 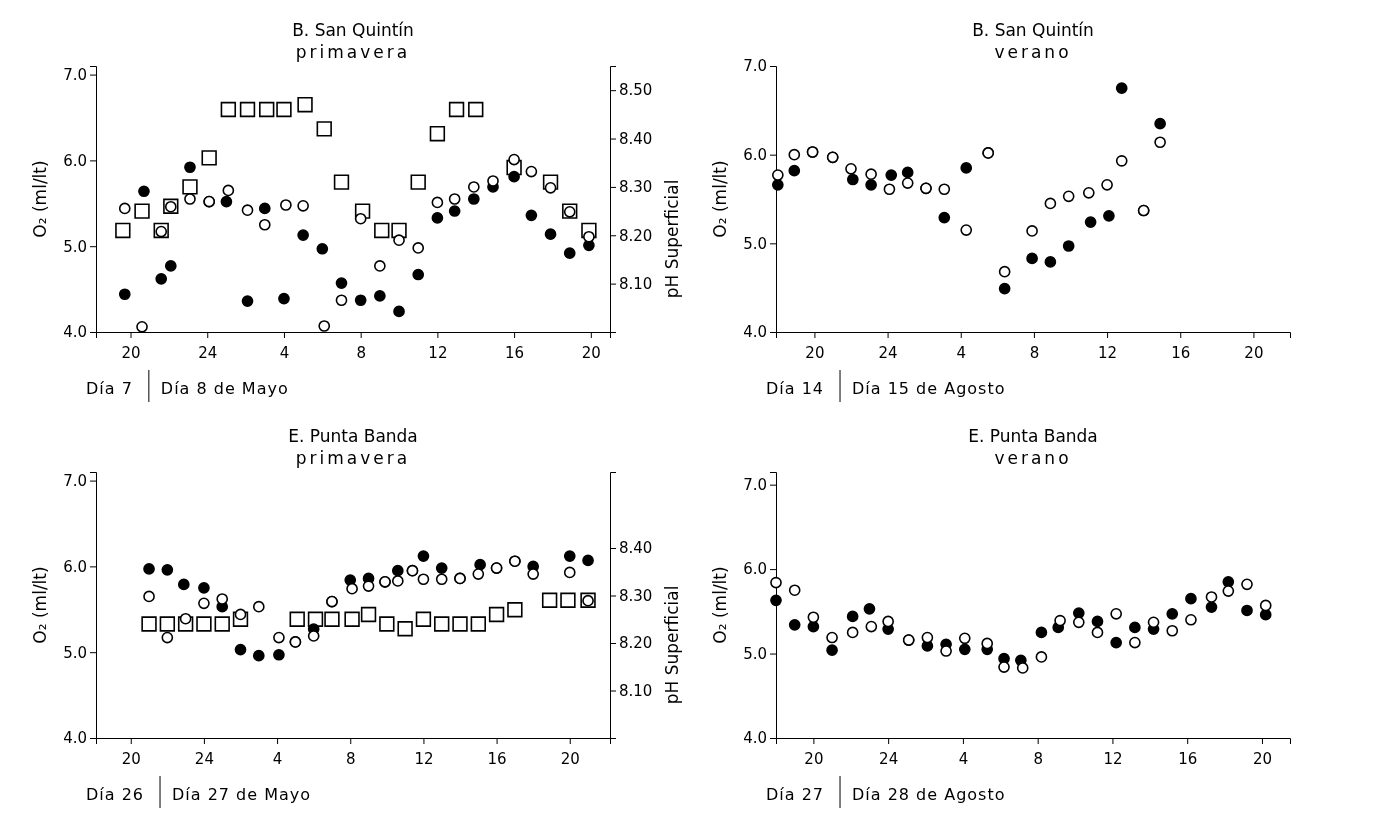 I want to click on text: Día 27 de Mayo, so click(x=242, y=794).